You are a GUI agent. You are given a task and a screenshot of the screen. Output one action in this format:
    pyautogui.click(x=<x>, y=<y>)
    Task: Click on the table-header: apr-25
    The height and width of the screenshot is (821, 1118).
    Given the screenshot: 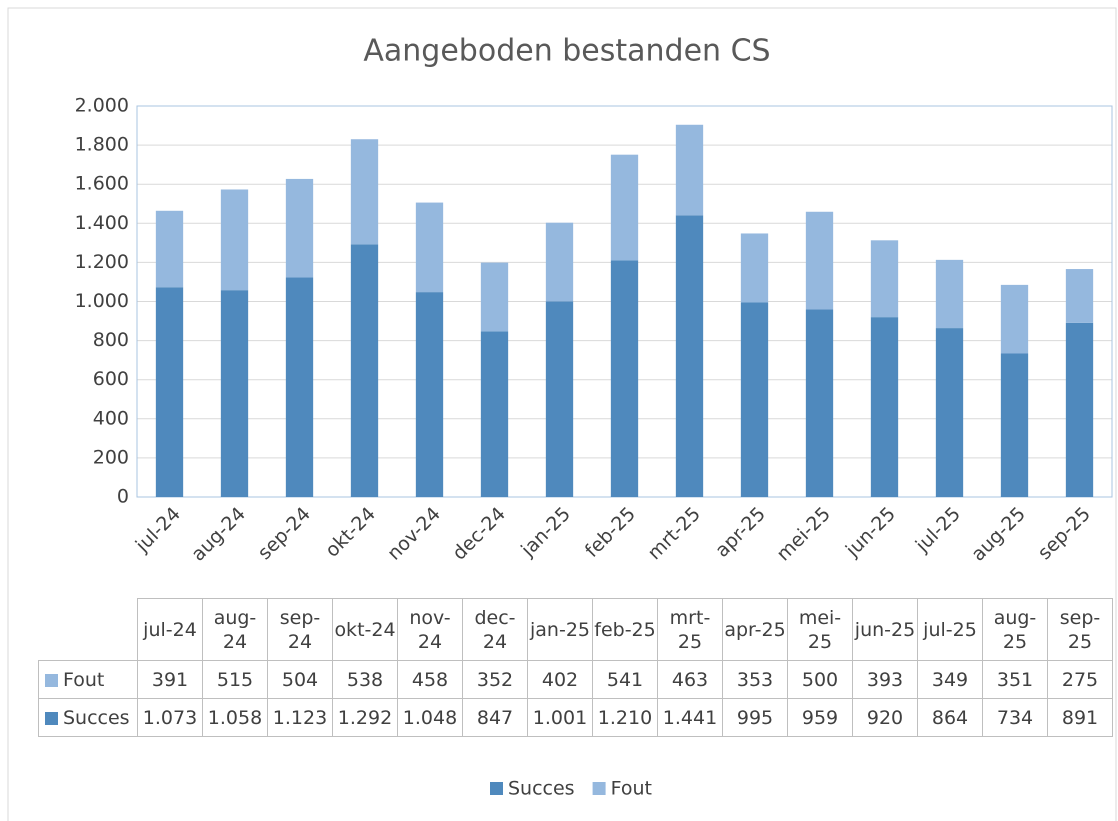 What is the action you would take?
    pyautogui.click(x=755, y=629)
    